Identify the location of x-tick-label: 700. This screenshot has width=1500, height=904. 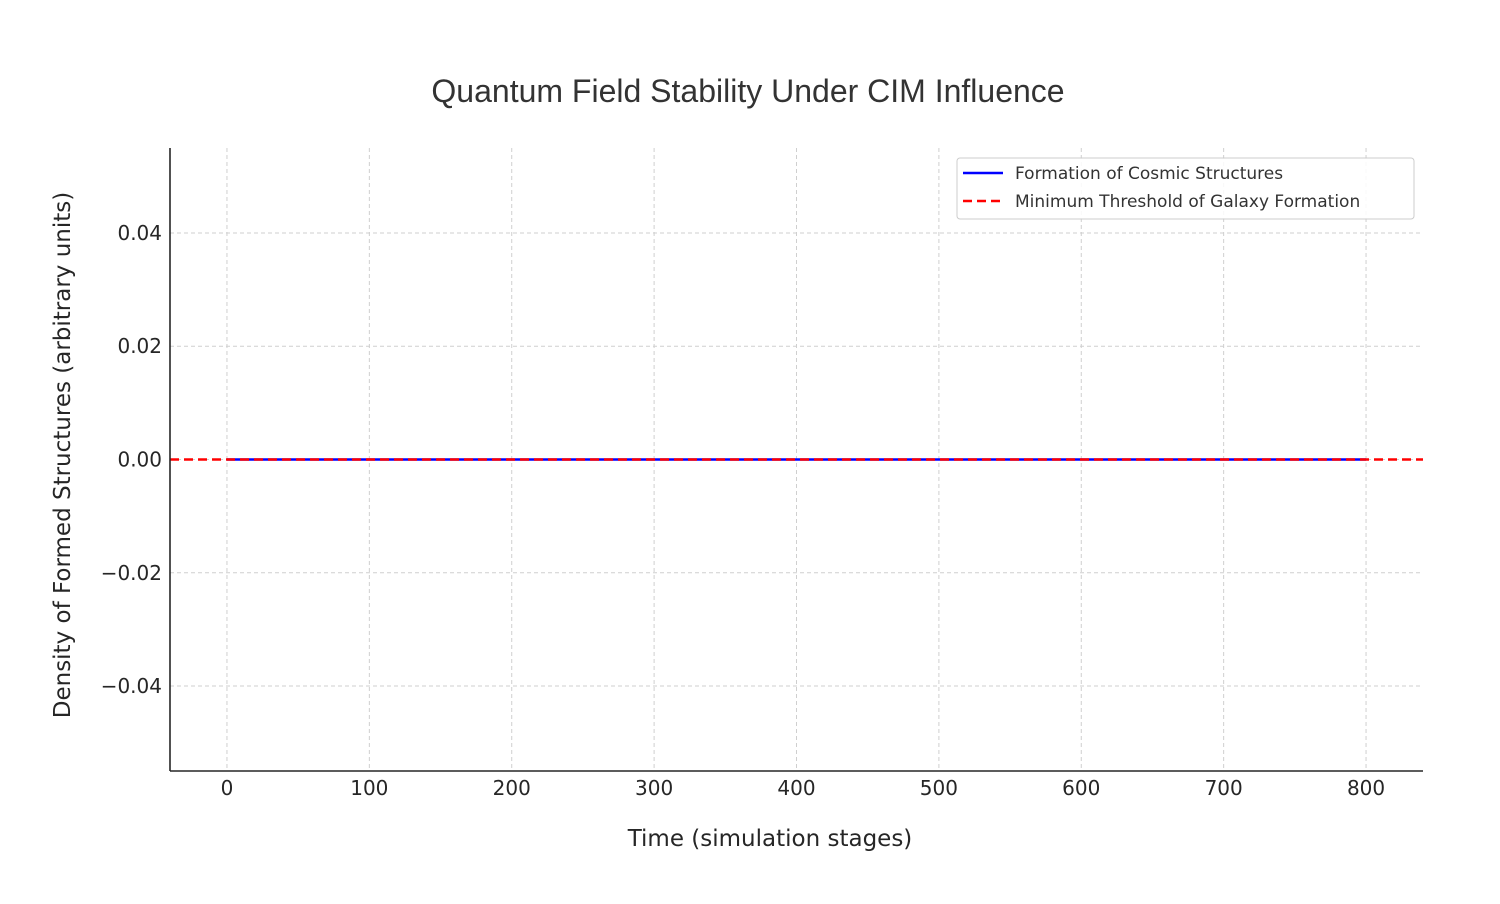
(1224, 788).